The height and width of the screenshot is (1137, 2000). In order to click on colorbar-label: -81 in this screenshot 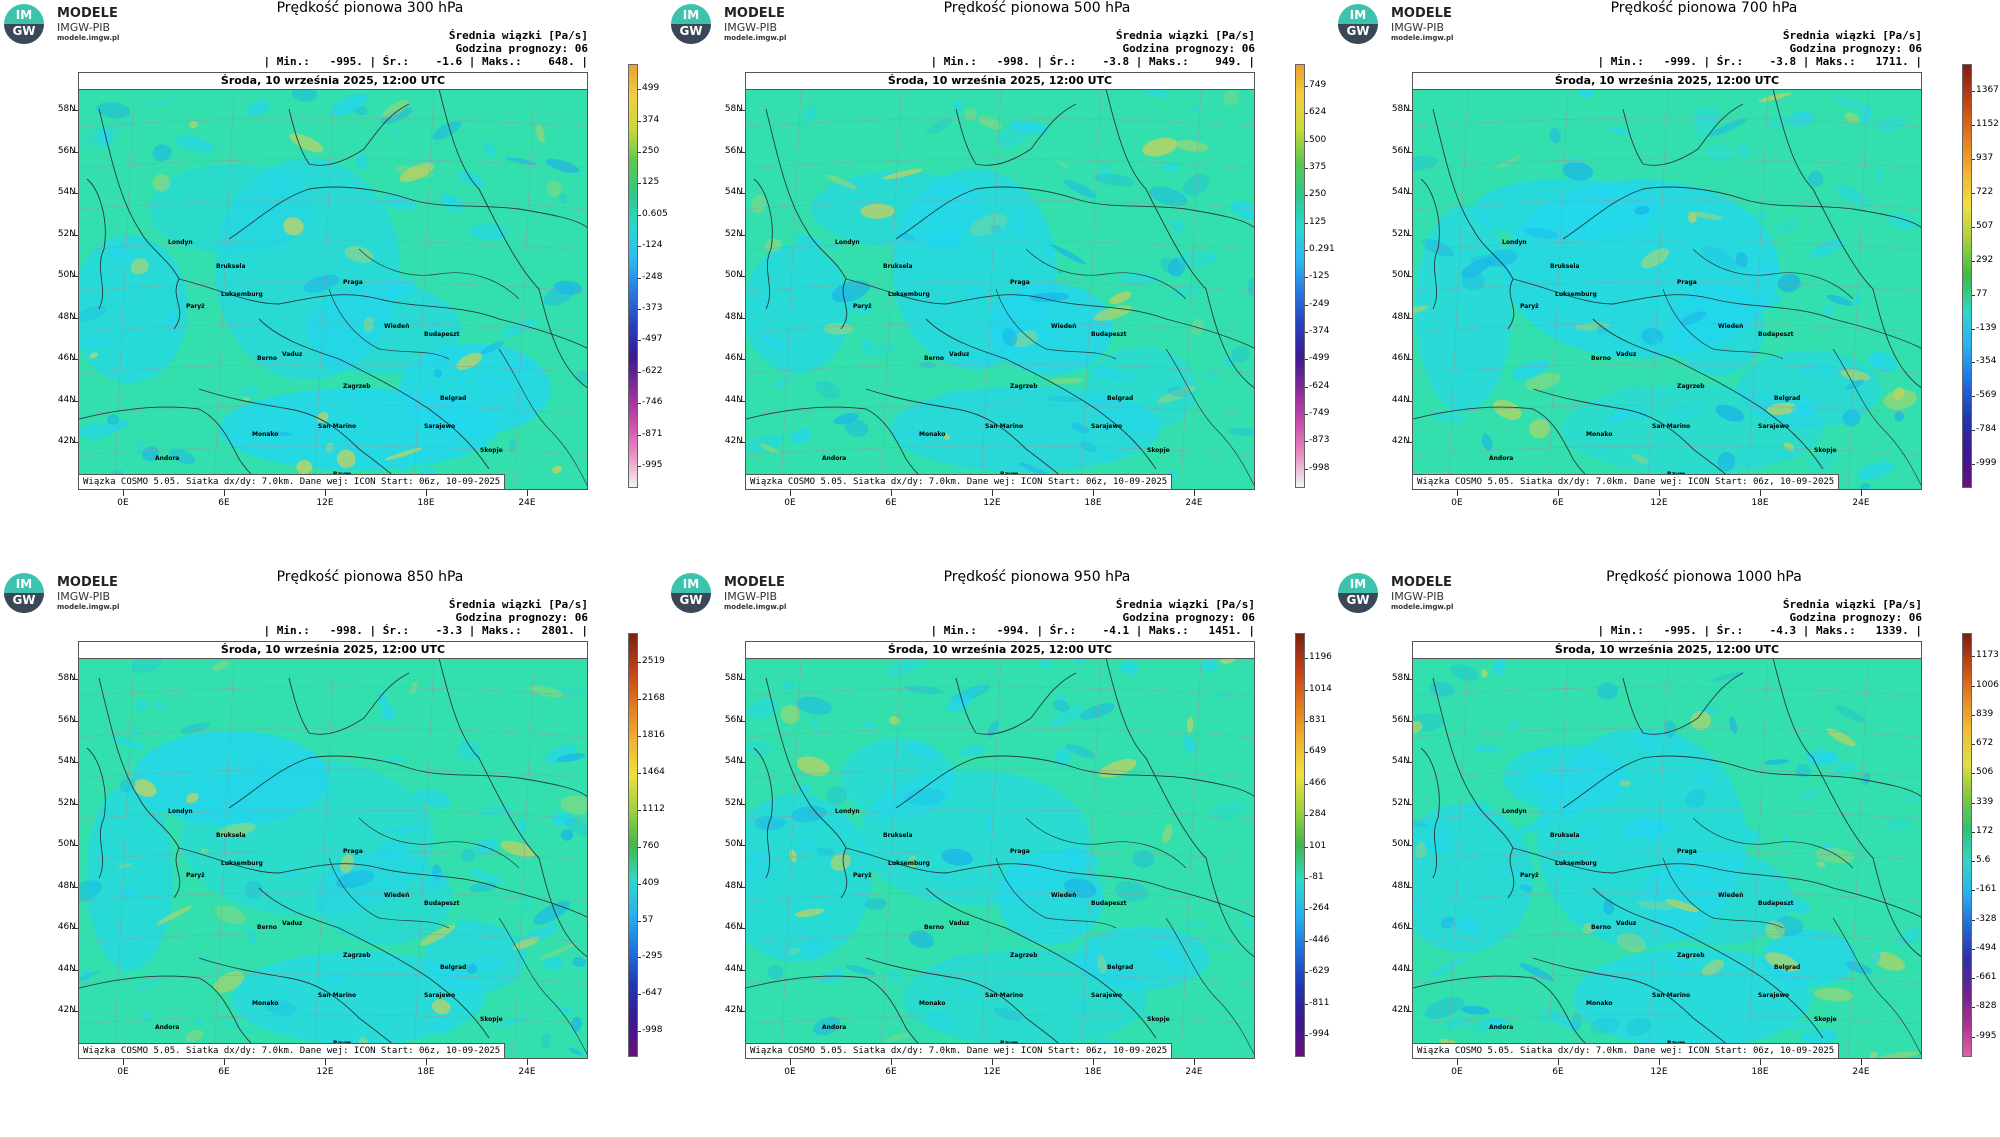, I will do `click(1316, 876)`.